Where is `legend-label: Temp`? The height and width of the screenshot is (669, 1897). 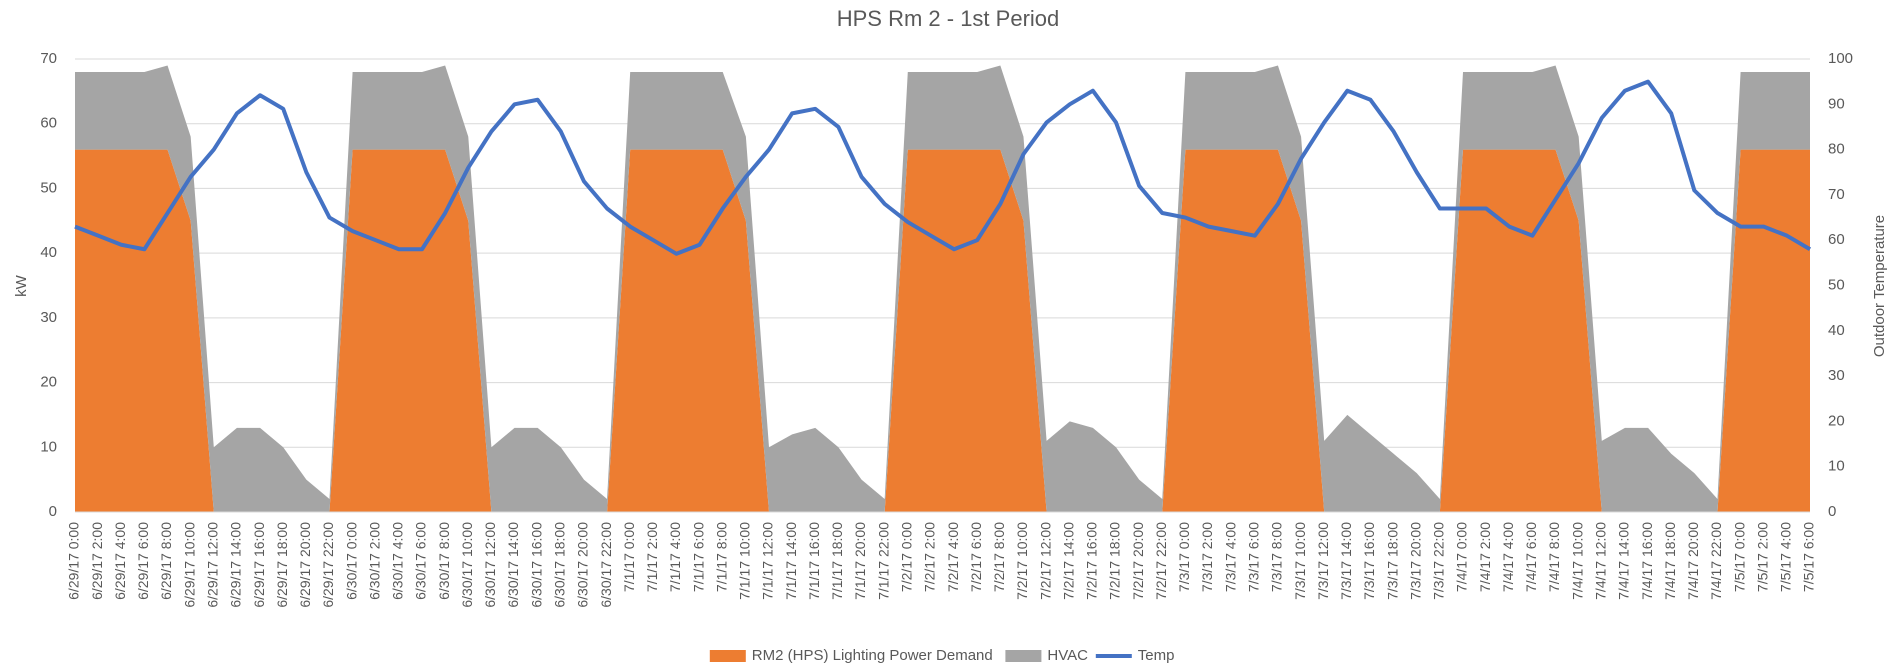
legend-label: Temp is located at coordinates (1156, 655).